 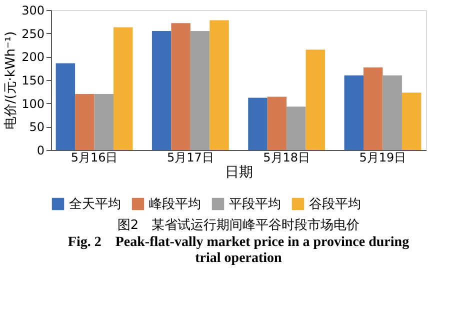 I want to click on x-tick-label: 5月18日, so click(x=286, y=157).